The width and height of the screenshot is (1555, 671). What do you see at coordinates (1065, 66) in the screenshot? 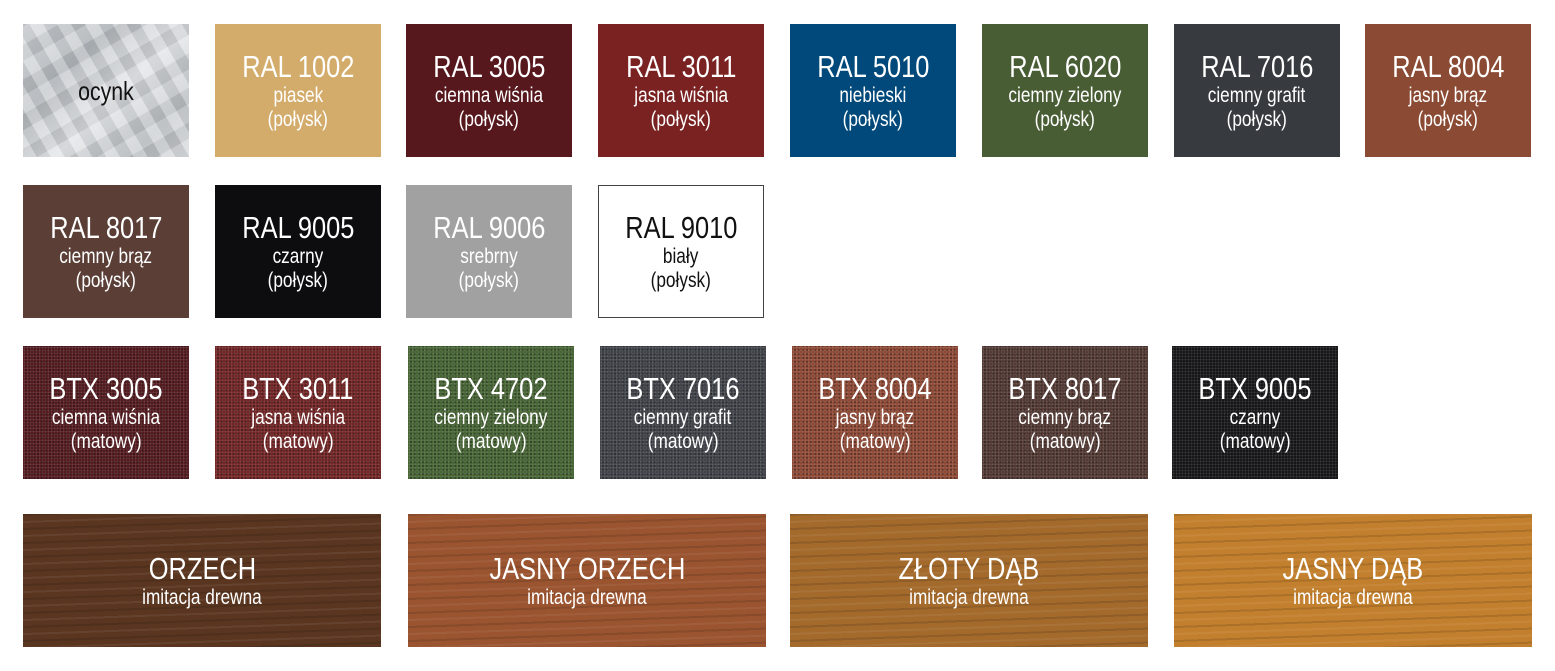
I see `swatch-code: RAL 6020` at bounding box center [1065, 66].